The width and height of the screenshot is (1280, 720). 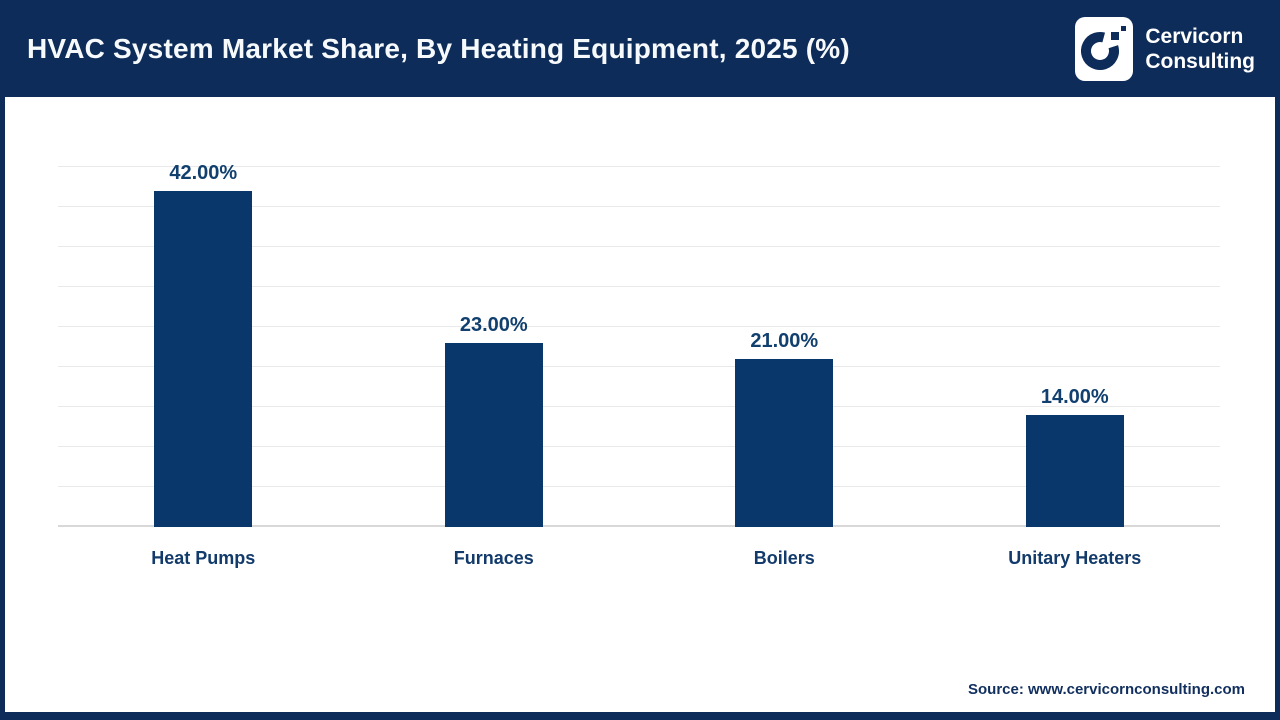 I want to click on x-axis-label: Unitary Heaters, so click(x=1075, y=558).